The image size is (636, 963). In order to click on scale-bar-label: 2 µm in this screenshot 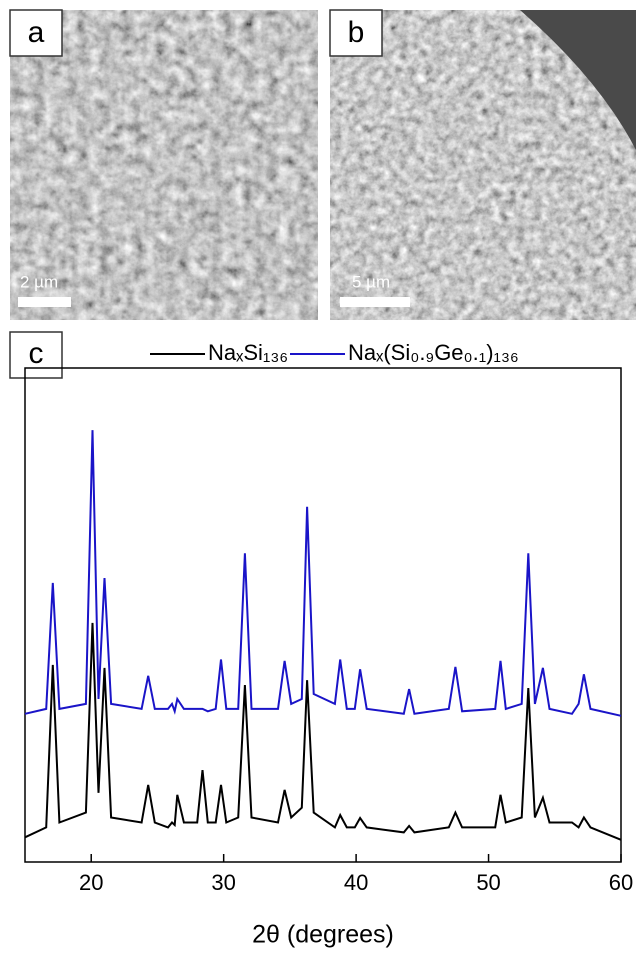, I will do `click(39, 281)`.